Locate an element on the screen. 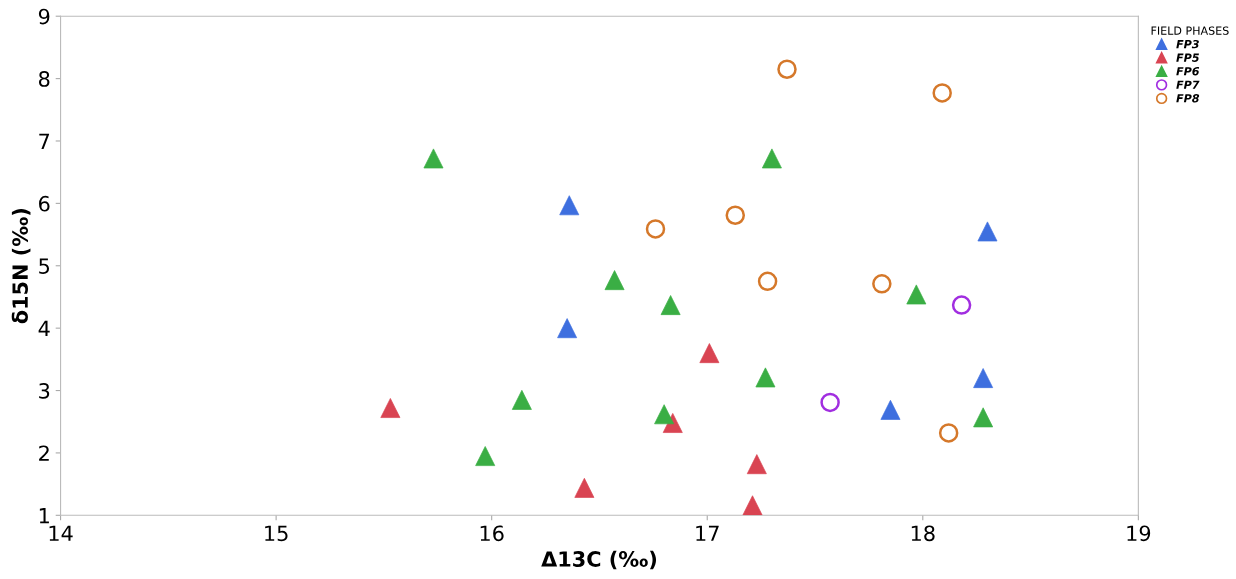 The image size is (1236, 579). y-tick-label: 4 is located at coordinates (44, 328).